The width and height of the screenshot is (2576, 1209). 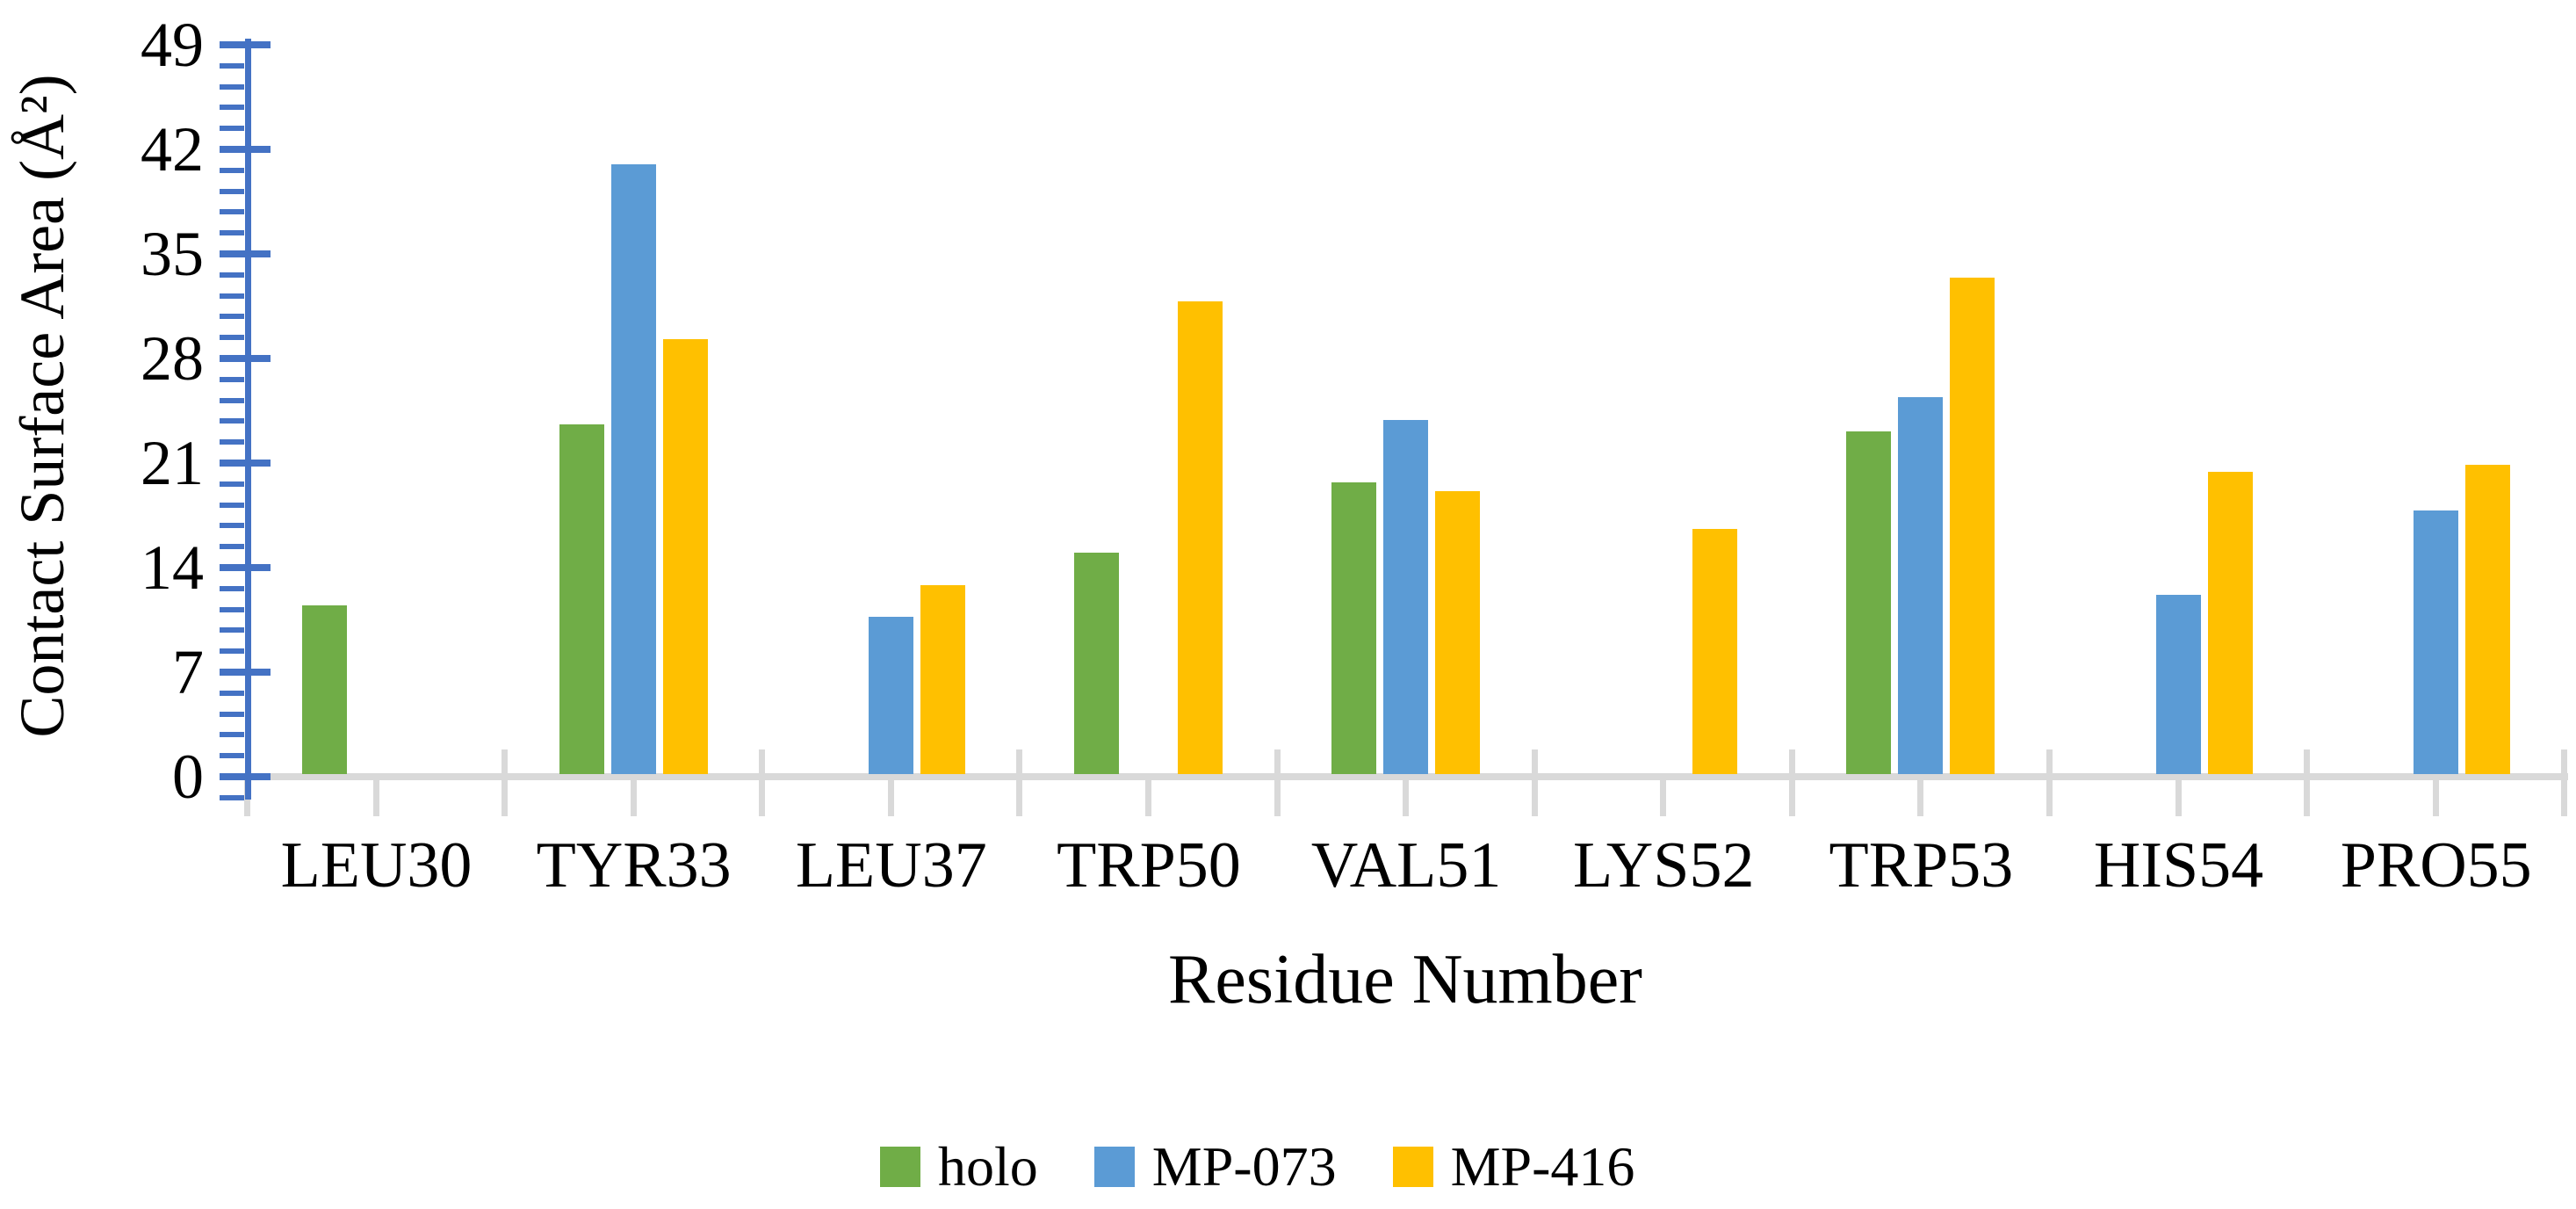 I want to click on bar-holo-VAL51, so click(x=1354, y=628).